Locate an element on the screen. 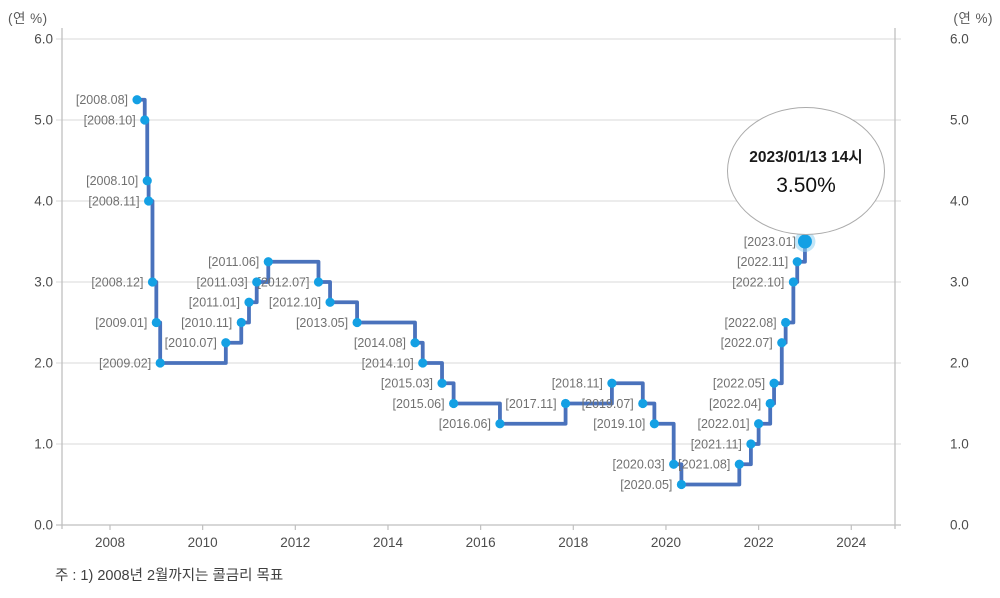  data-point-label: [2022.04] is located at coordinates (735, 404).